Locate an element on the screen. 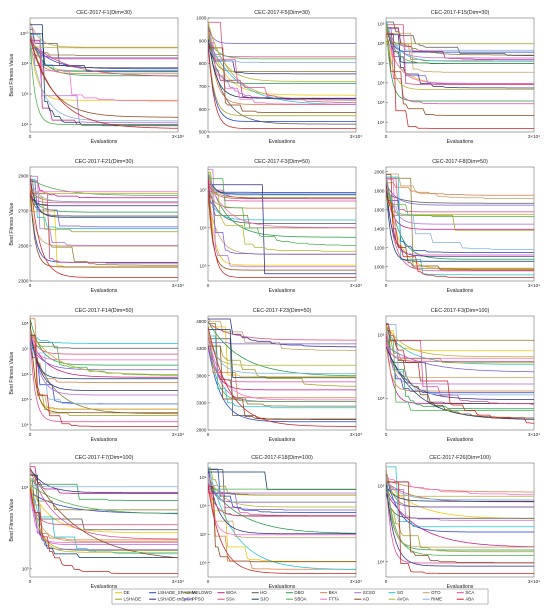  legend-item: FTTA is located at coordinates (329, 599).